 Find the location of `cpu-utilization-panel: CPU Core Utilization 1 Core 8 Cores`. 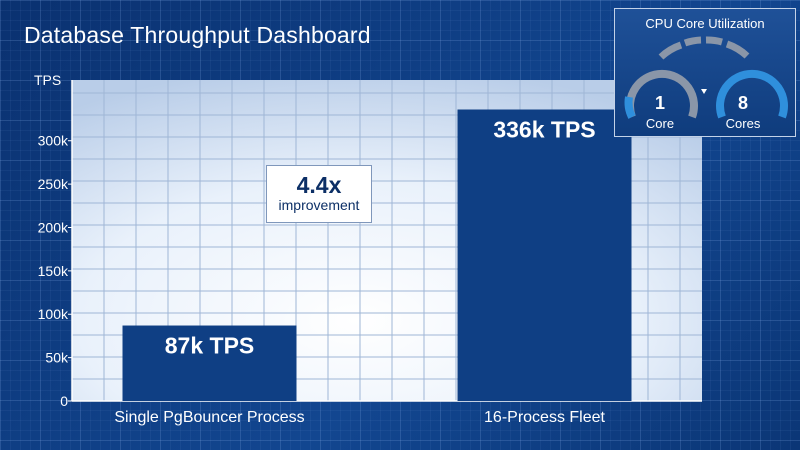

cpu-utilization-panel: CPU Core Utilization 1 Core 8 Cores is located at coordinates (705, 72).